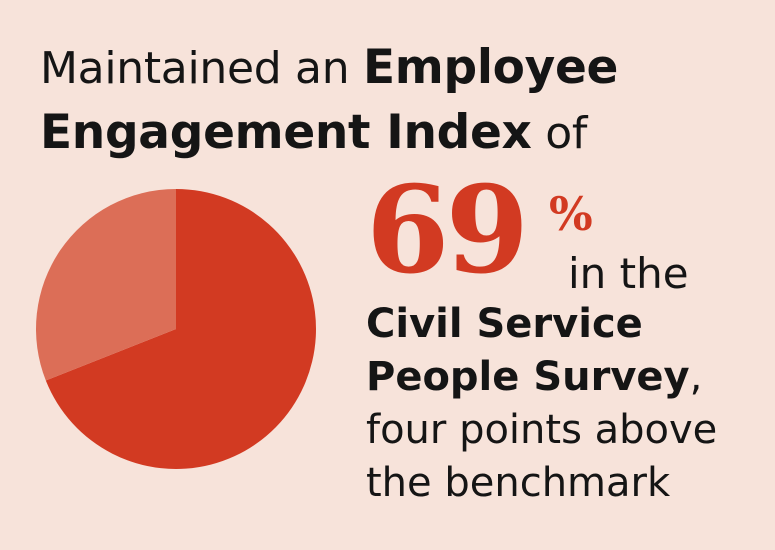 This screenshot has width=775, height=550. I want to click on survey-line-2-bold: People Survey, so click(528, 377).